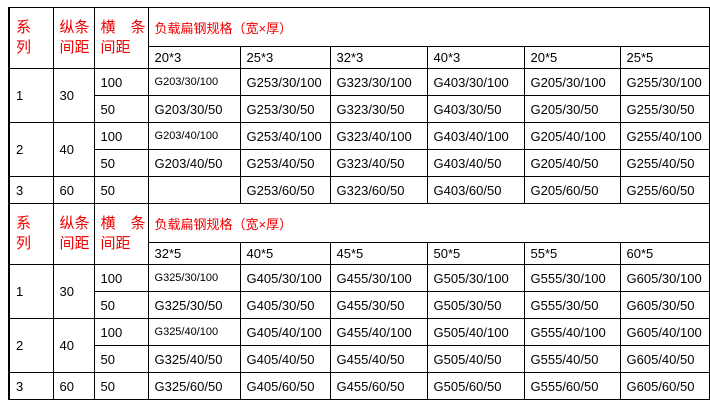 The width and height of the screenshot is (710, 415). What do you see at coordinates (475, 332) in the screenshot?
I see `spec-cell: G505/40/100` at bounding box center [475, 332].